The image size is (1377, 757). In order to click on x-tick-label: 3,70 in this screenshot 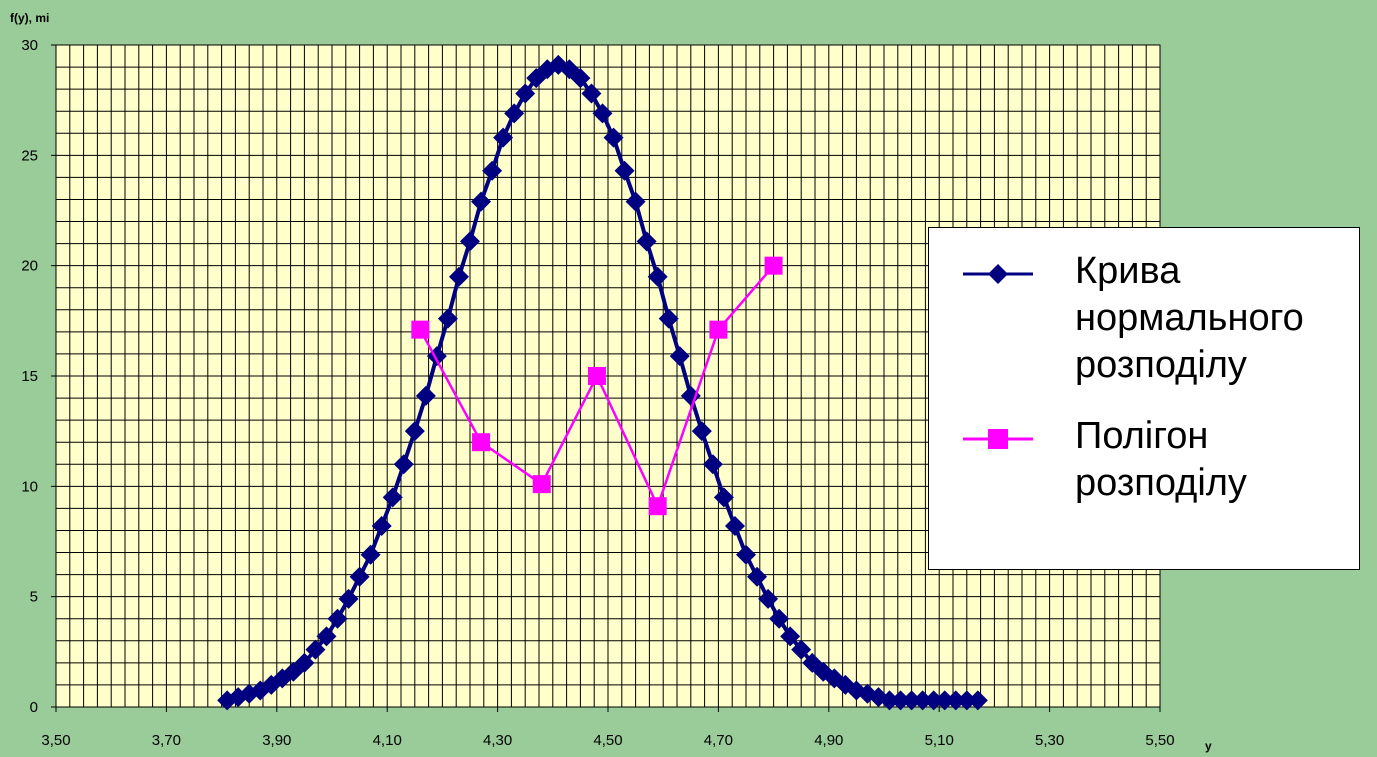, I will do `click(166, 740)`.